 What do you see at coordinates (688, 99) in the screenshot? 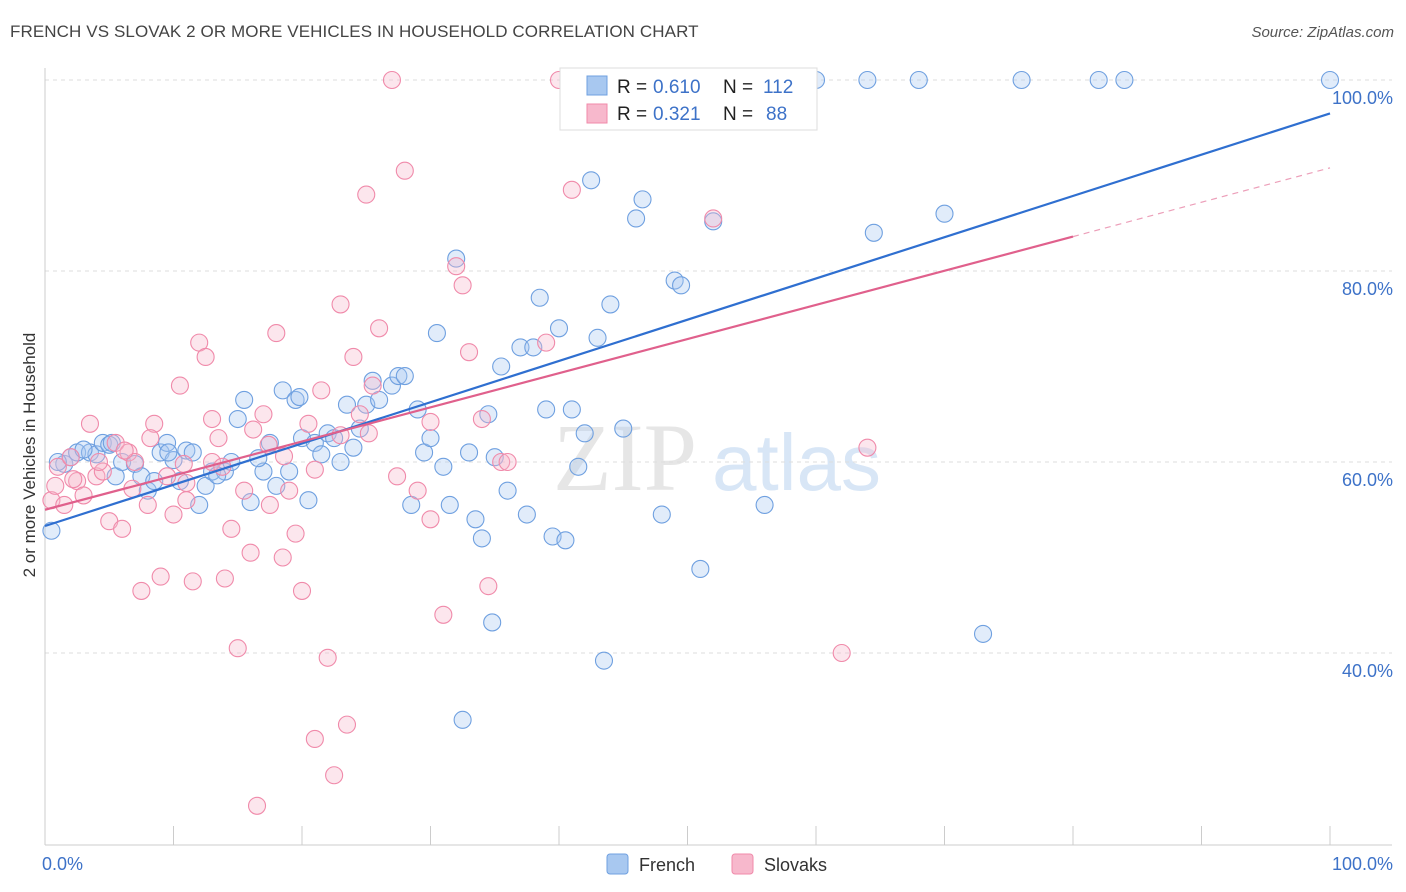
I see `top-legend: R = 0.610 N = 112 R = 0.321 N = 88` at bounding box center [688, 99].